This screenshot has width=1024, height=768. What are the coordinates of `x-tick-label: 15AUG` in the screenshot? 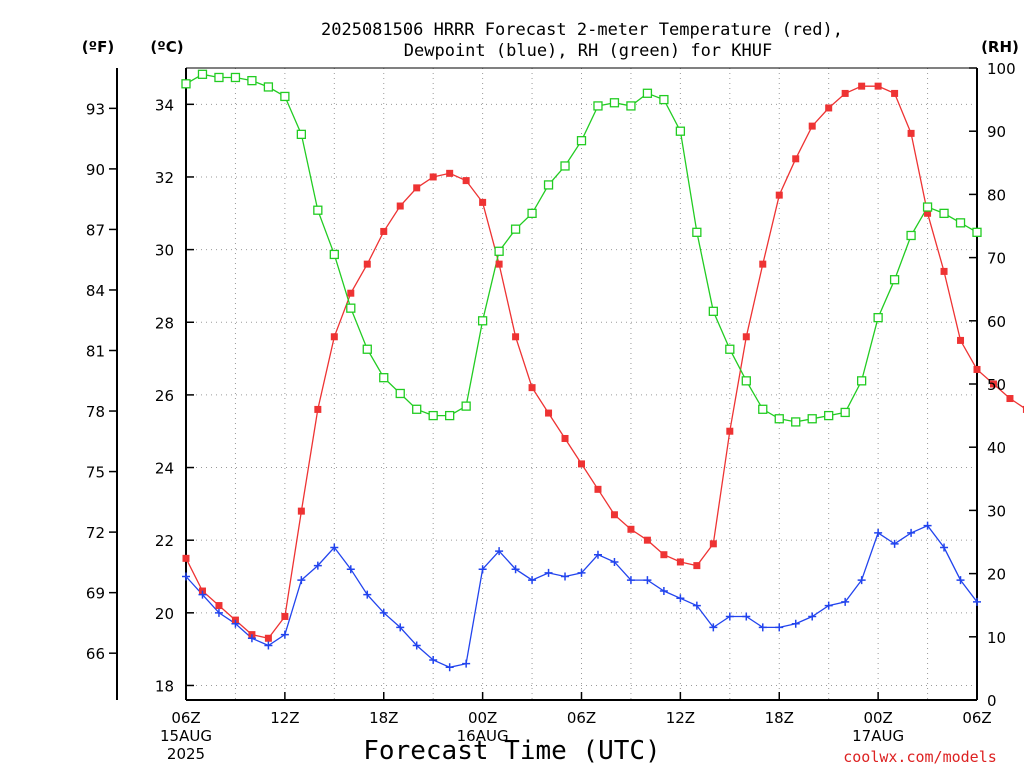 It's located at (186, 736).